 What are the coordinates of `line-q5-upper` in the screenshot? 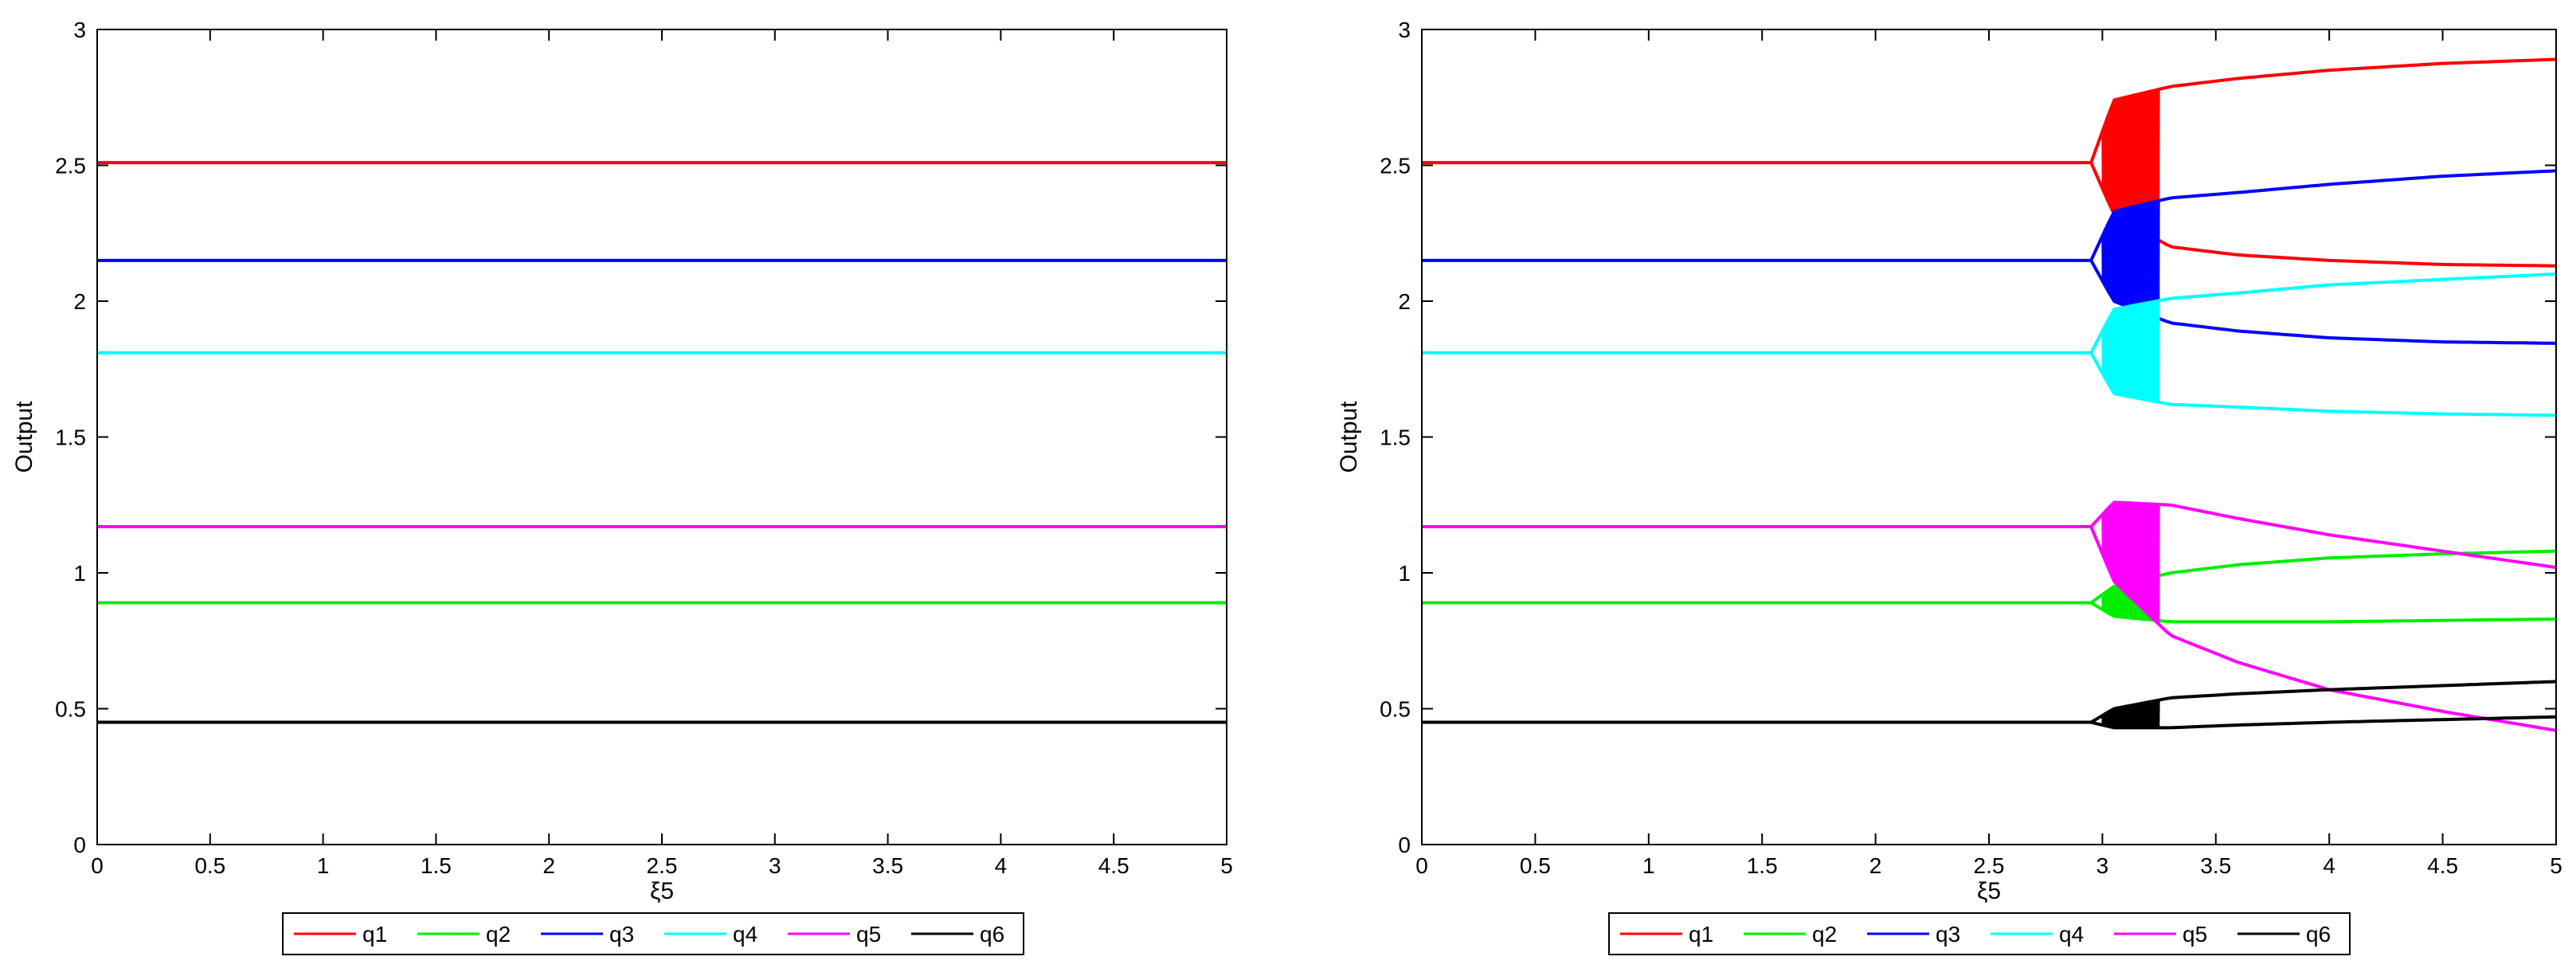 It's located at (2323, 535).